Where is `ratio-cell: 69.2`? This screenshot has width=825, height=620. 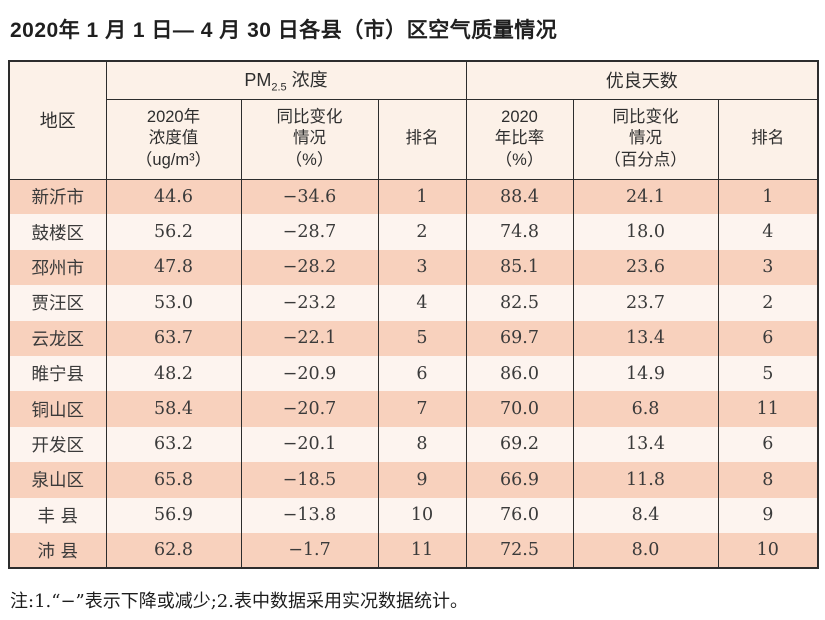 ratio-cell: 69.2 is located at coordinates (519, 444).